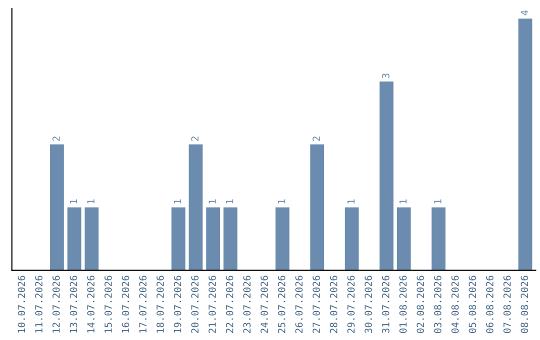  What do you see at coordinates (212, 304) in the screenshot?
I see `x-tick-label: 21.07.2026` at bounding box center [212, 304].